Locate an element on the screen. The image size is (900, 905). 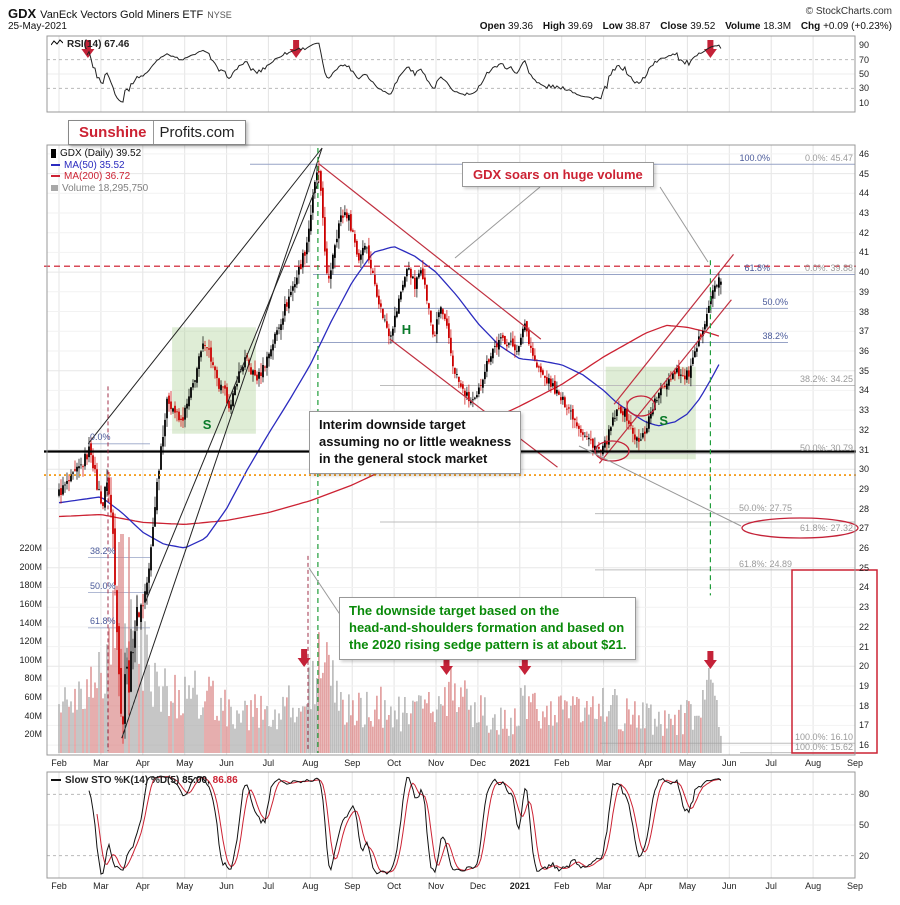
price-tick-label: 31 is located at coordinates (864, 449).